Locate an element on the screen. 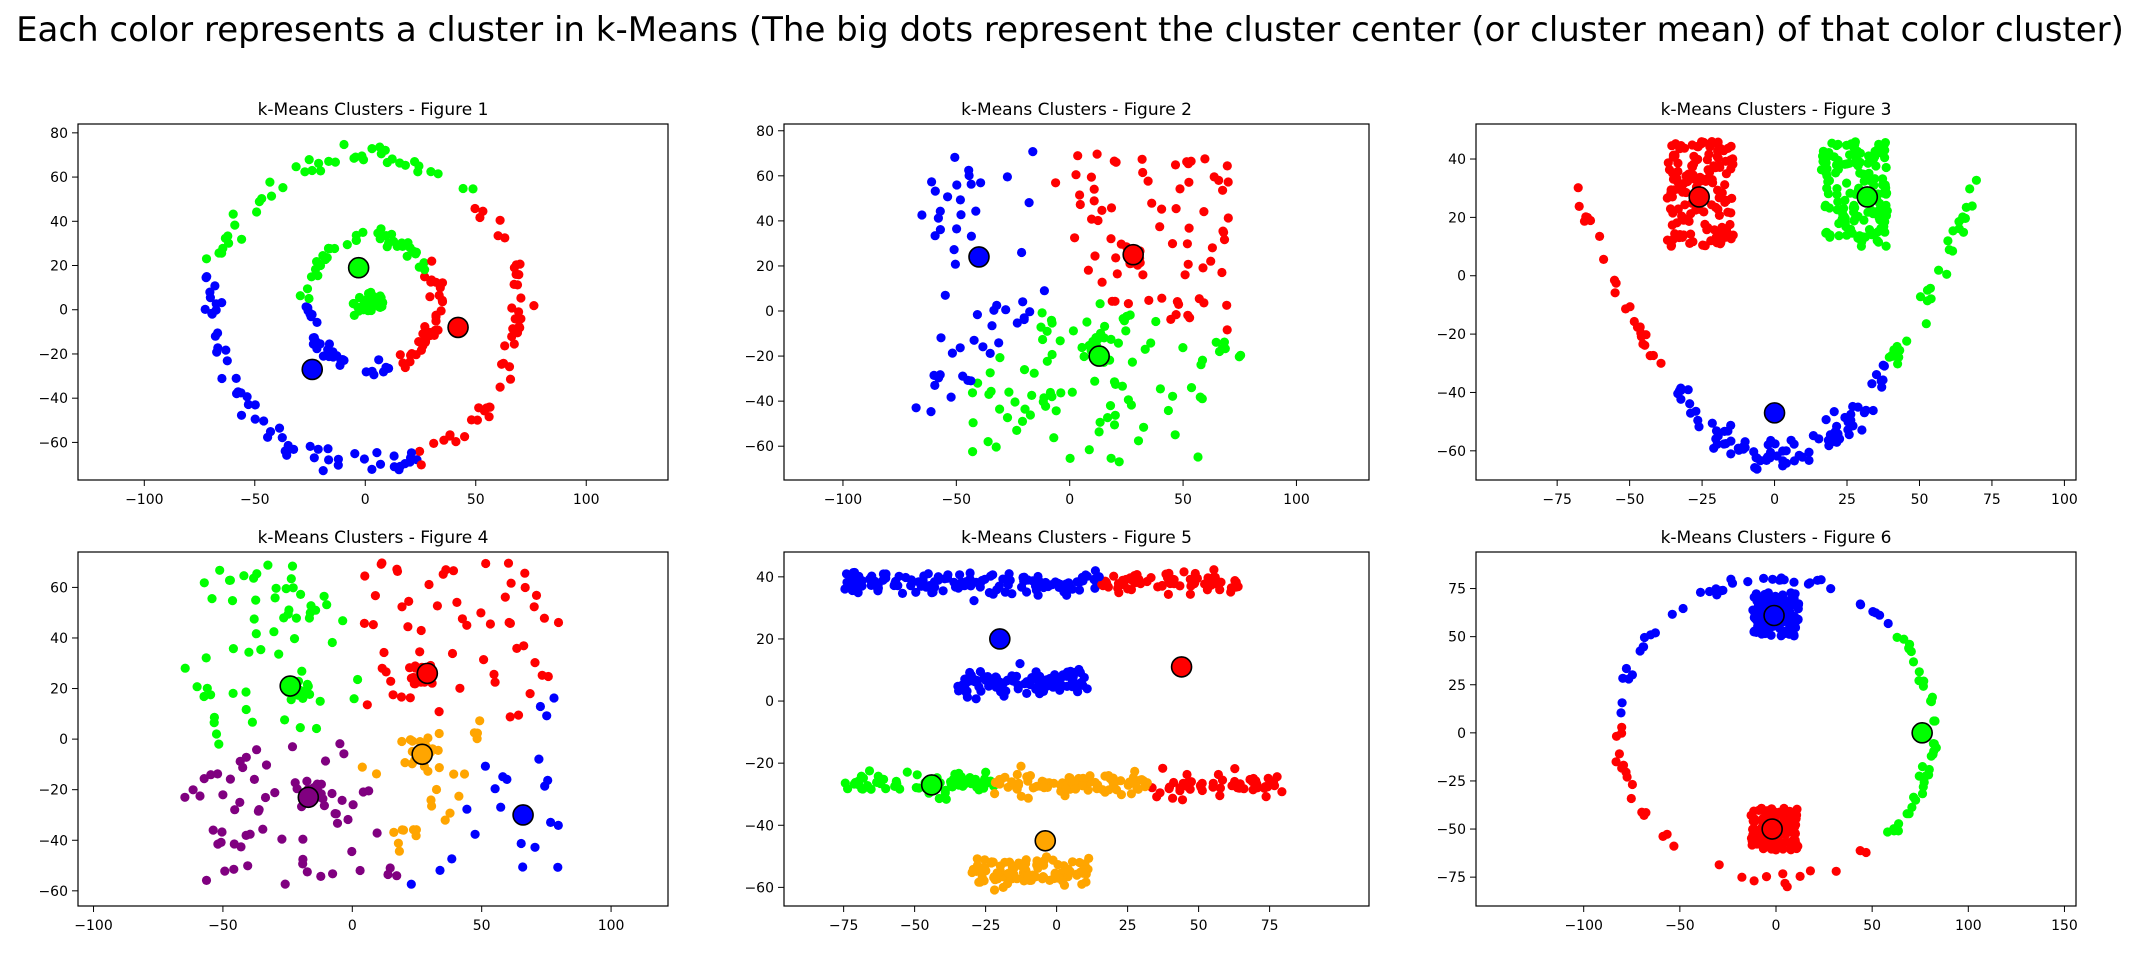  y-tick-label: 0 is located at coordinates (1461, 734).